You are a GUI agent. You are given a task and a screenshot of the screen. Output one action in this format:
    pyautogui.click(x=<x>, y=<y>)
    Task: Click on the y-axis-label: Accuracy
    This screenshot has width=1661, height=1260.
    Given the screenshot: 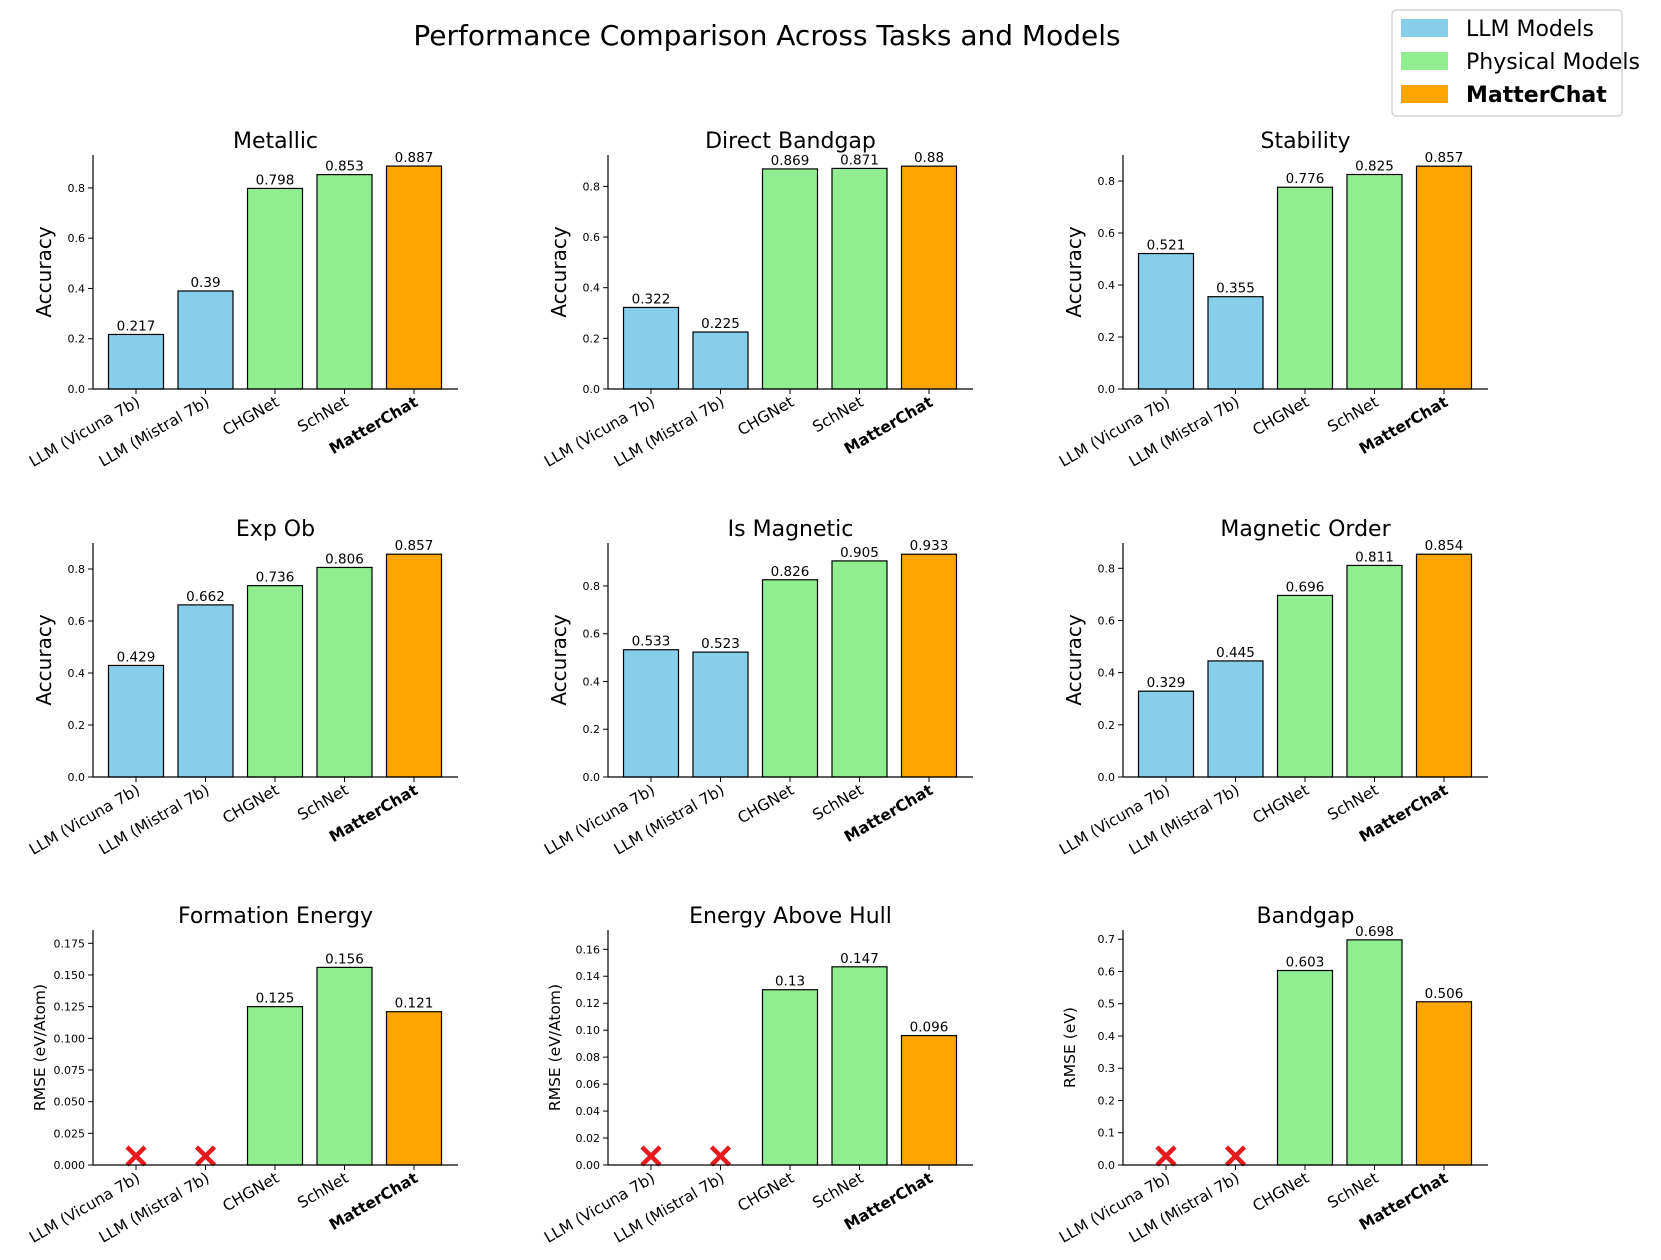 What is the action you would take?
    pyautogui.click(x=1074, y=659)
    